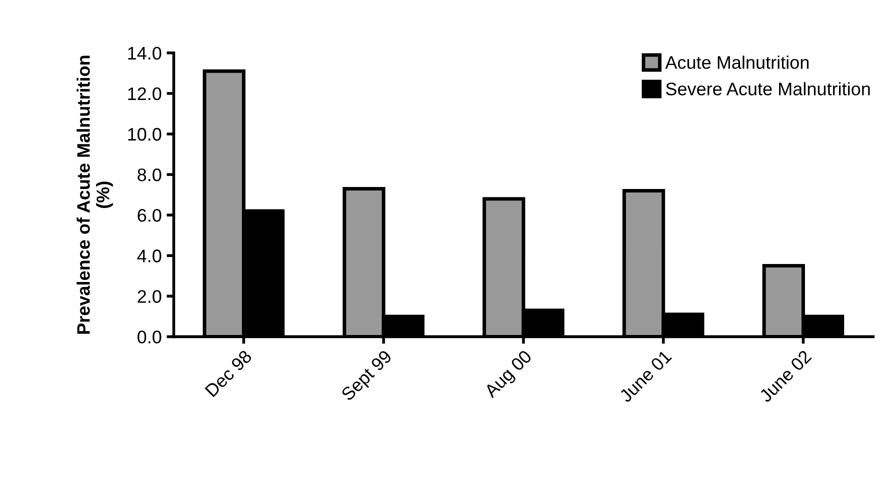 The image size is (891, 481). I want to click on x-tick-label: Dec 98, so click(228, 373).